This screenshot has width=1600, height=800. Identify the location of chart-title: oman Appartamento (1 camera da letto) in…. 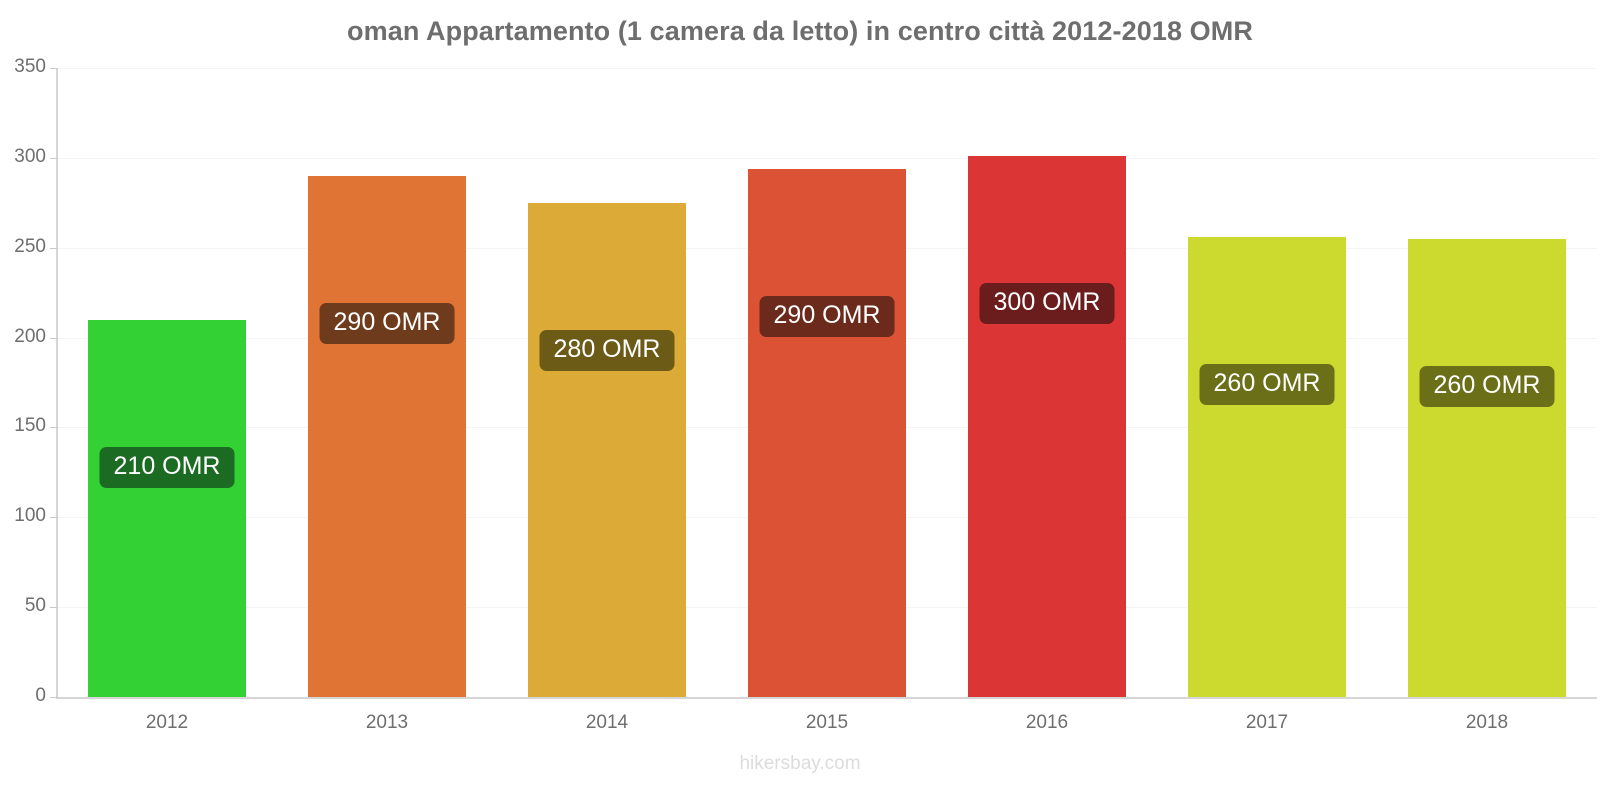
(800, 31).